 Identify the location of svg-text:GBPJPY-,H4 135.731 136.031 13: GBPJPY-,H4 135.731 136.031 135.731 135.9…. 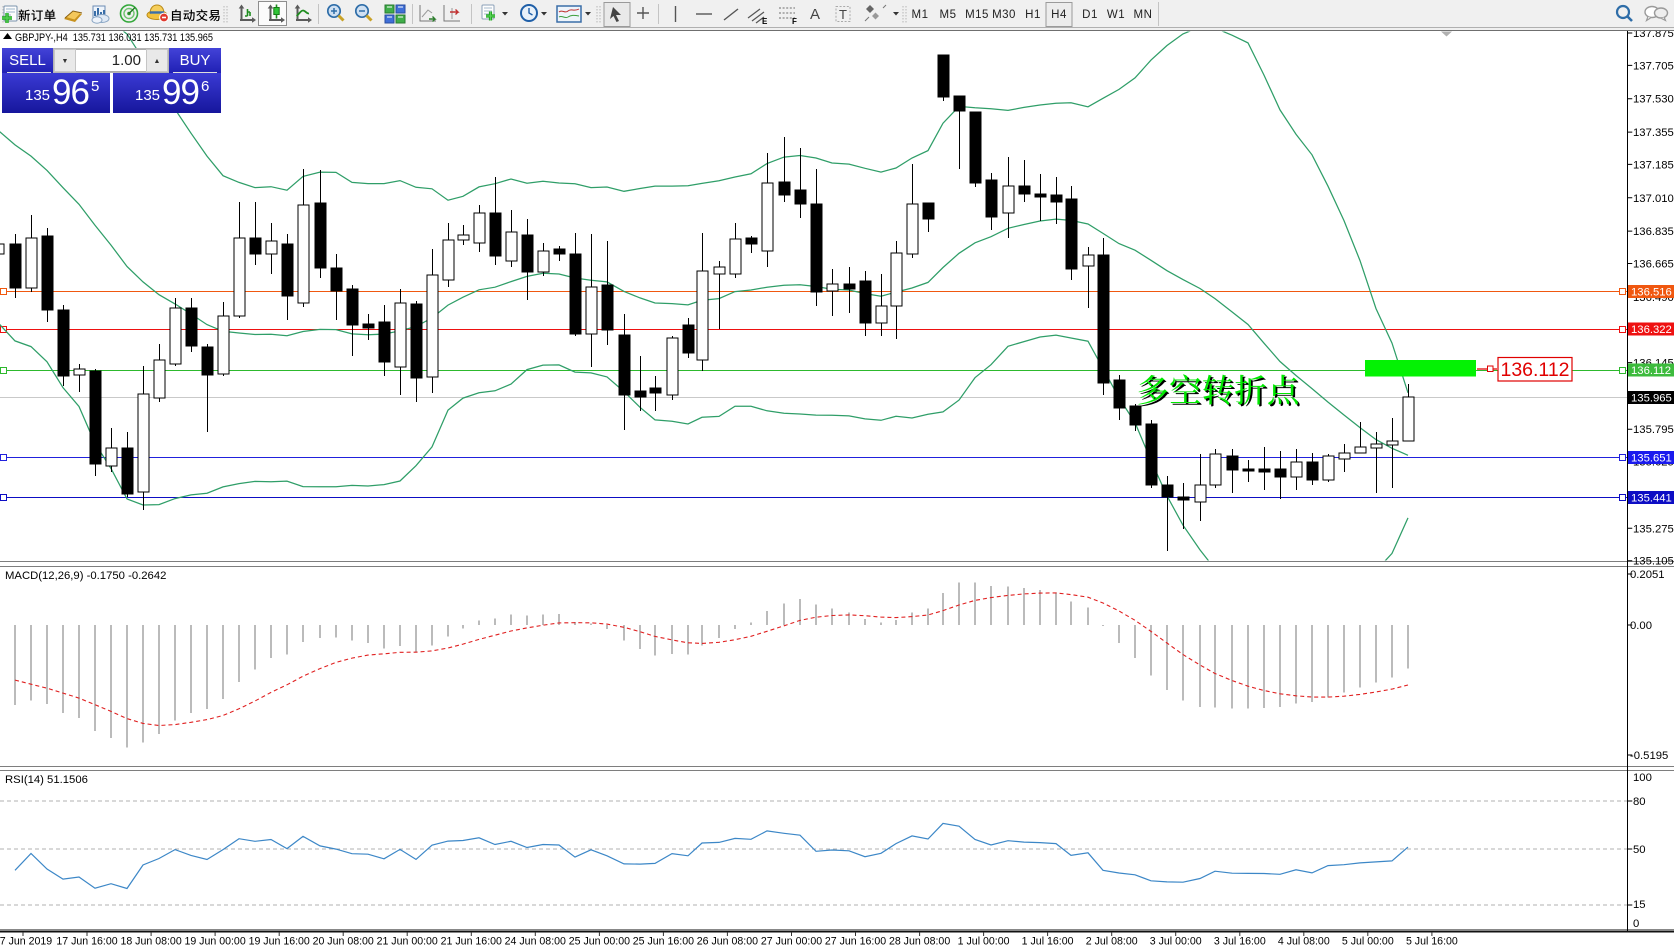
(114, 38).